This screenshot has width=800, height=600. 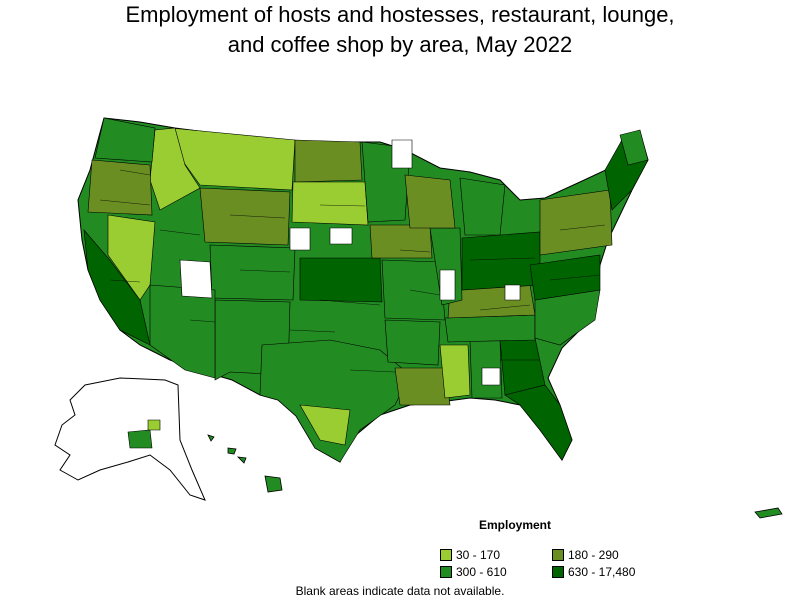 I want to click on legend-item-4: 630 - 17,480, so click(x=612, y=572).